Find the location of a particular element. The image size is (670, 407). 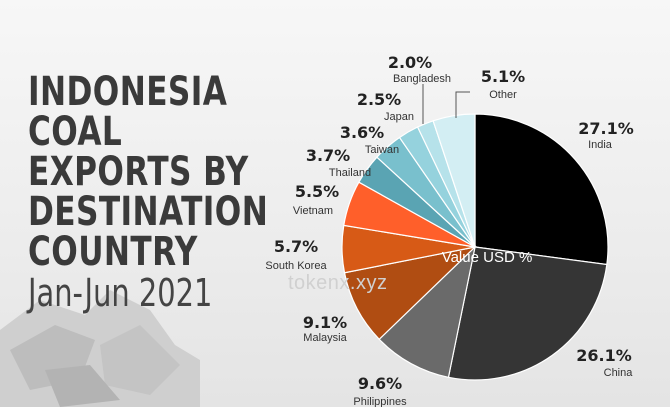

chart-subtitle: Jan-Jun 2021 is located at coordinates (120, 293).